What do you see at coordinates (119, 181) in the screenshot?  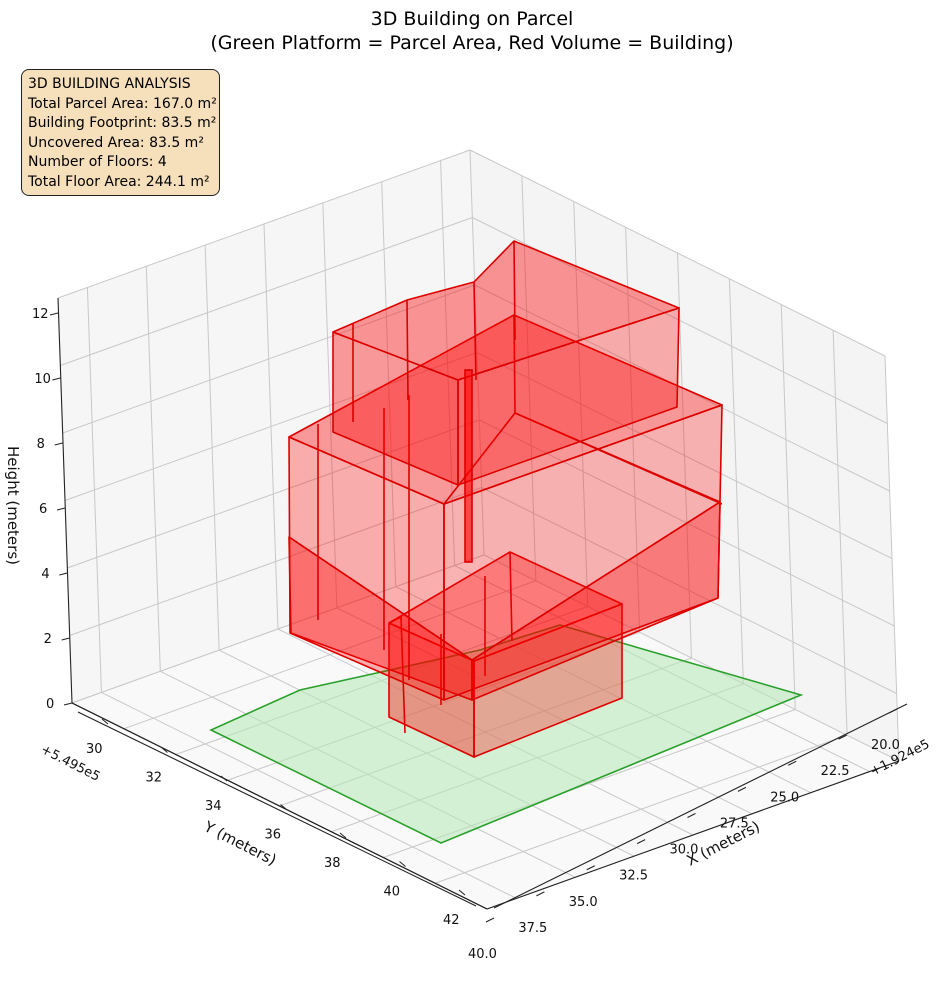 I see `info-line-floor-area: Total Floor Area: 244.1 m²` at bounding box center [119, 181].